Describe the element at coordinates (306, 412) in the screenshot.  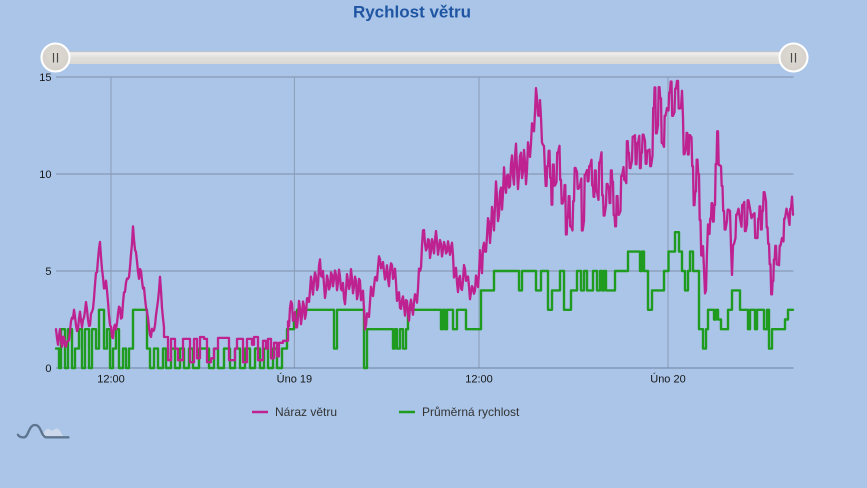
I see `svg-text: Náraz větru` at that location.